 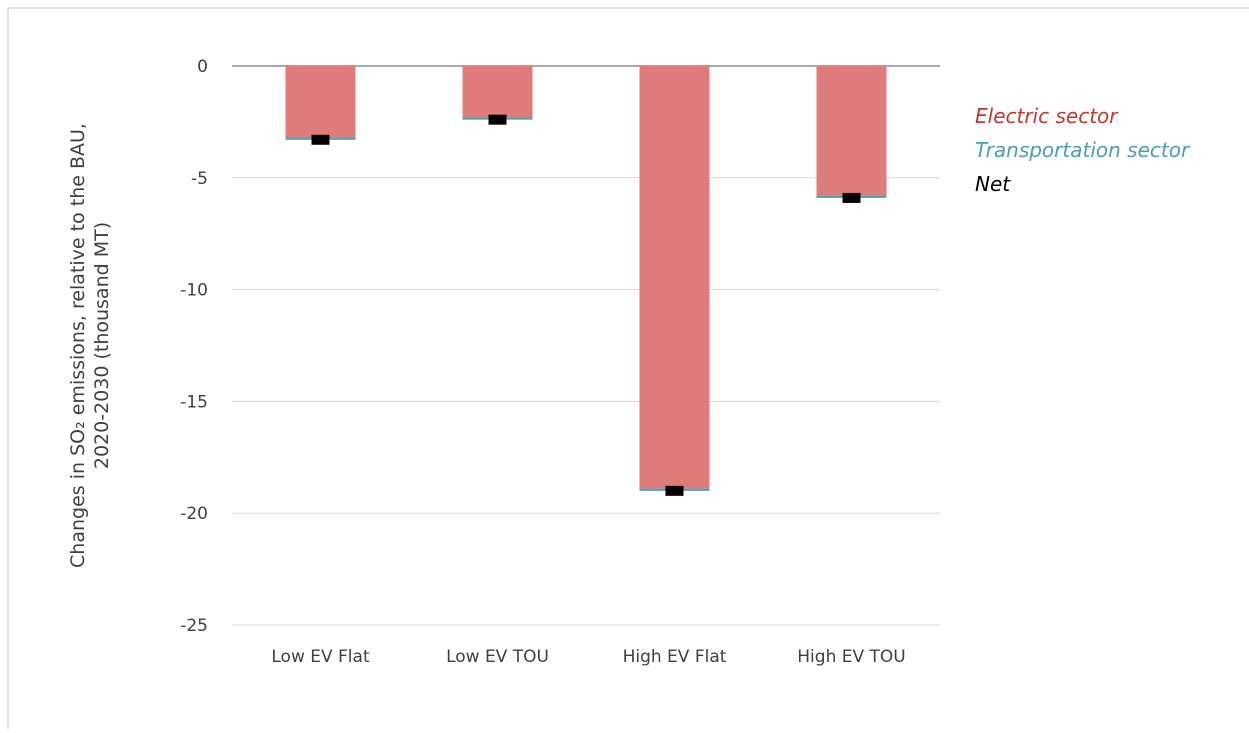 I want to click on y-tick-label: -20, so click(x=194, y=514).